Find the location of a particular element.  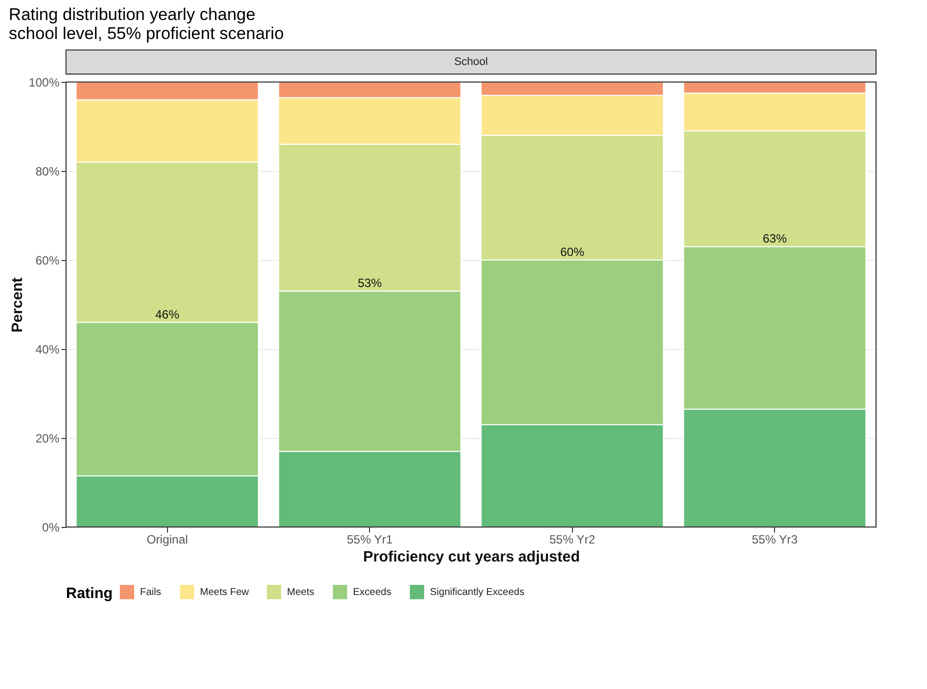

annotation: 63% is located at coordinates (775, 239).